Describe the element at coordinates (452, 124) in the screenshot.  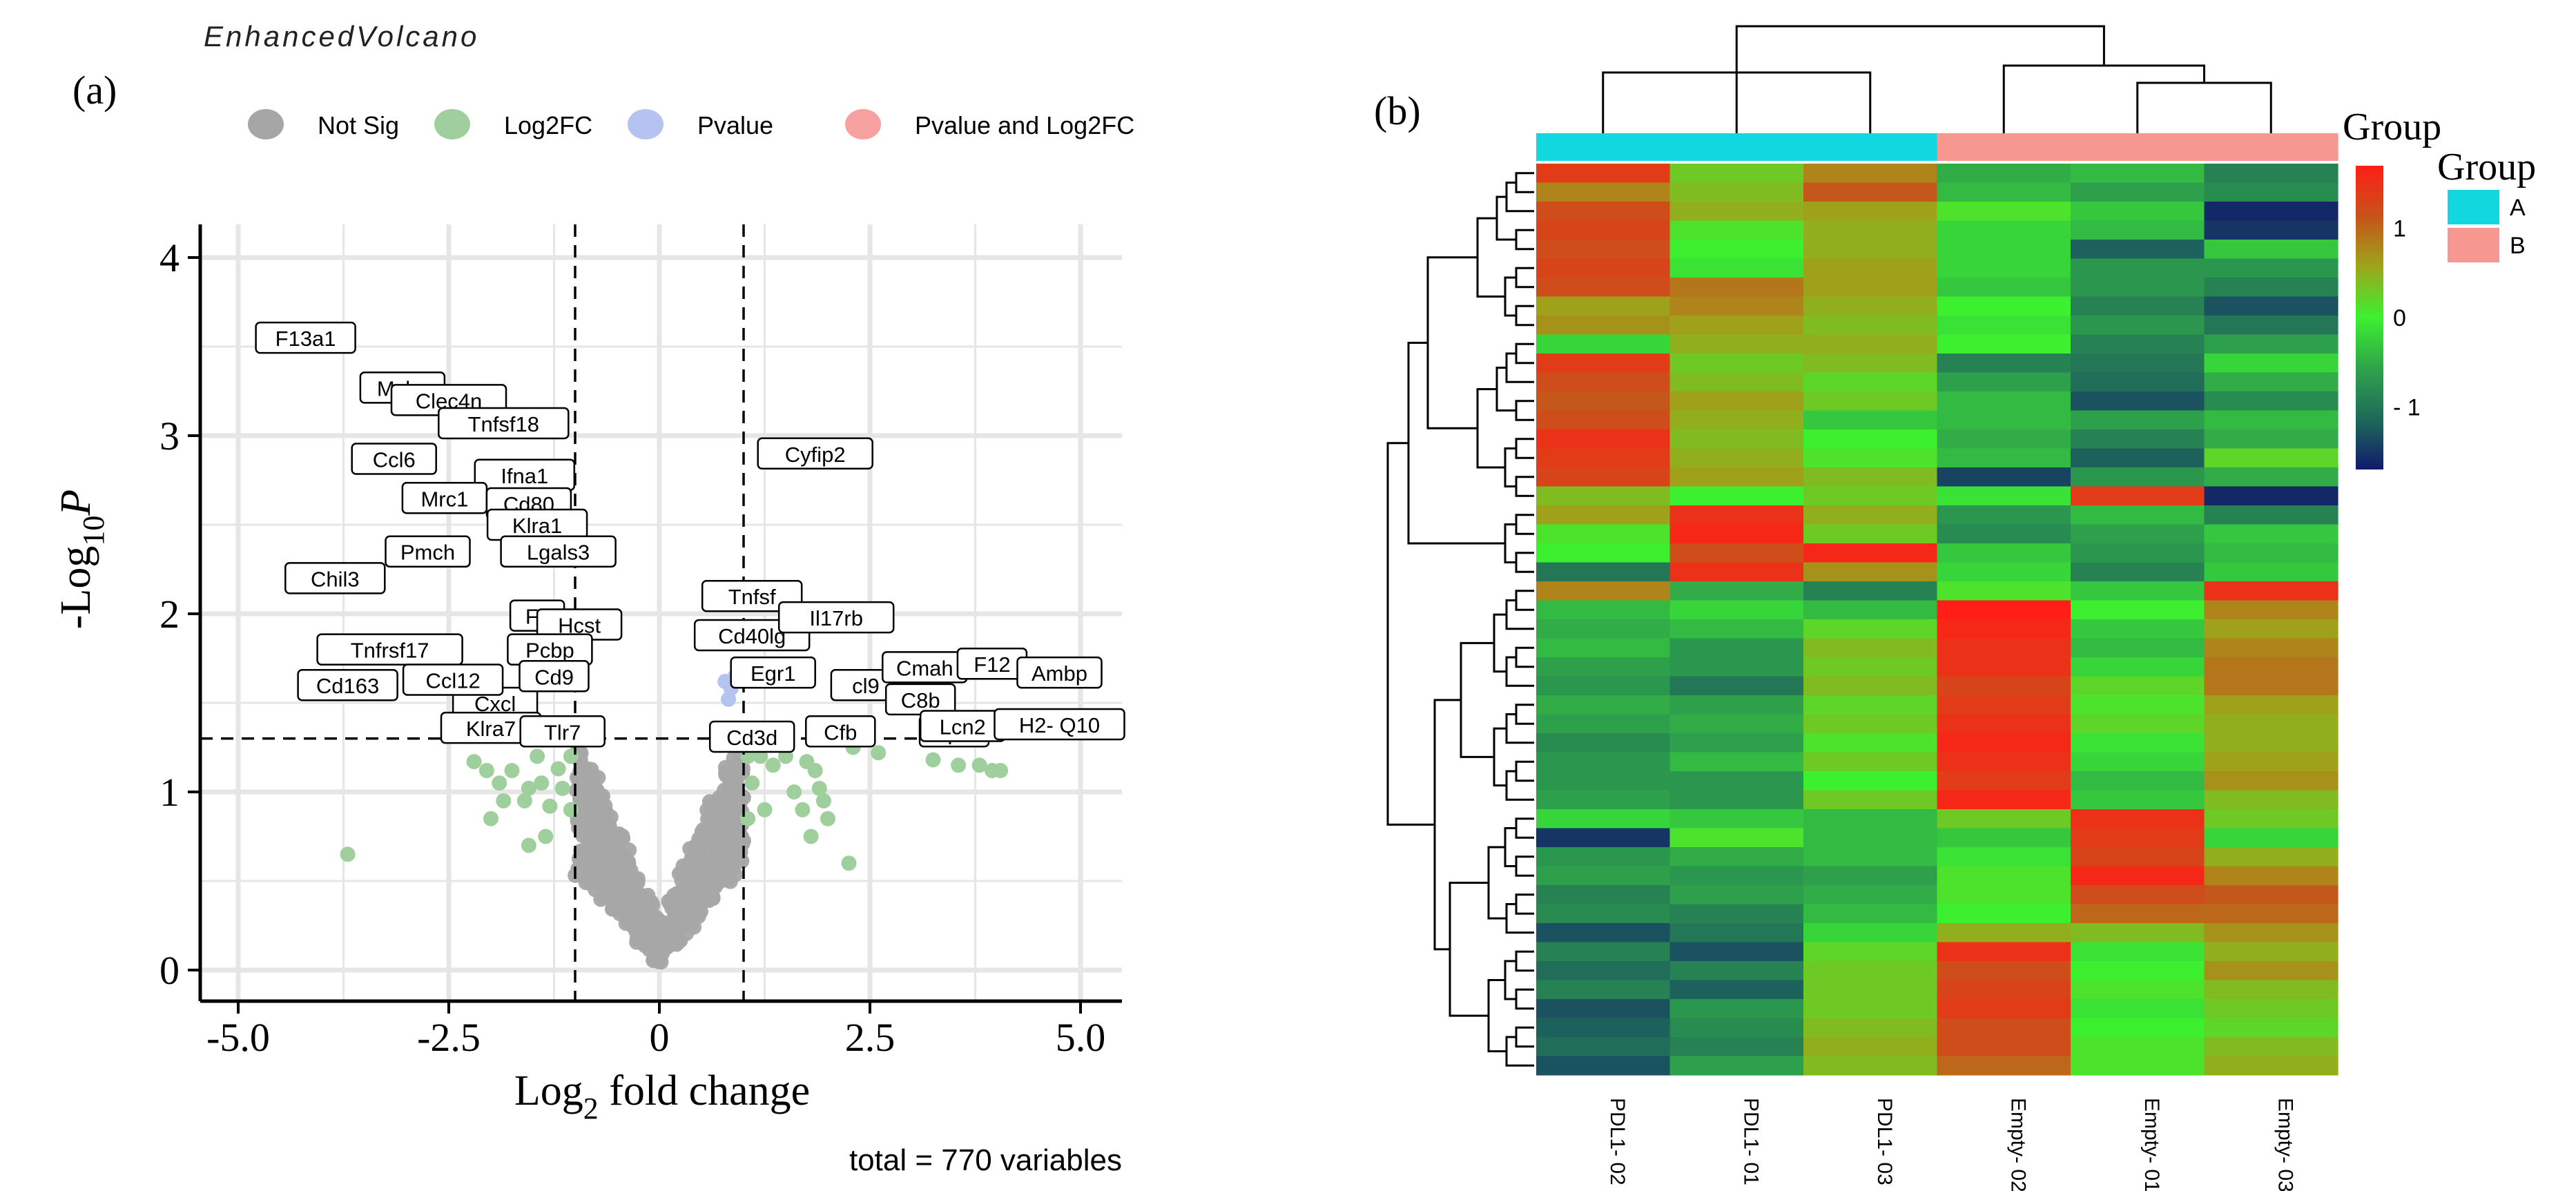
I see `legend-marker` at that location.